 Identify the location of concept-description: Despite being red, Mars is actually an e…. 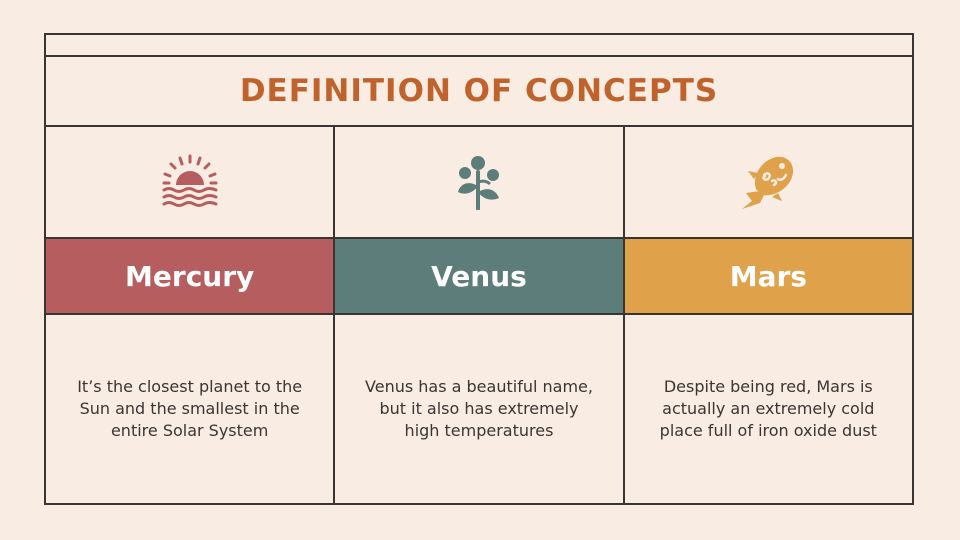
(768, 408).